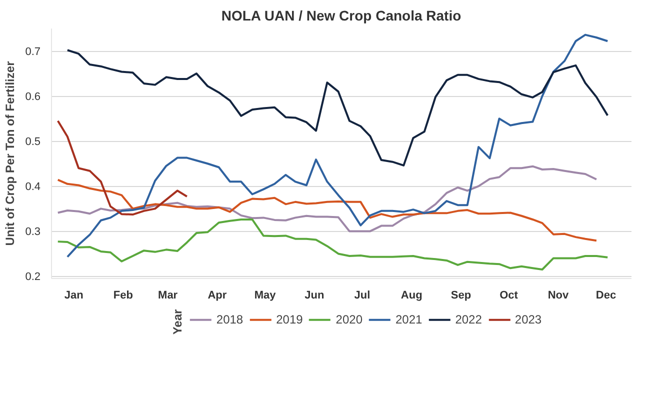 The height and width of the screenshot is (398, 669). Describe the element at coordinates (349, 319) in the screenshot. I see `legend-label: 2020` at that location.